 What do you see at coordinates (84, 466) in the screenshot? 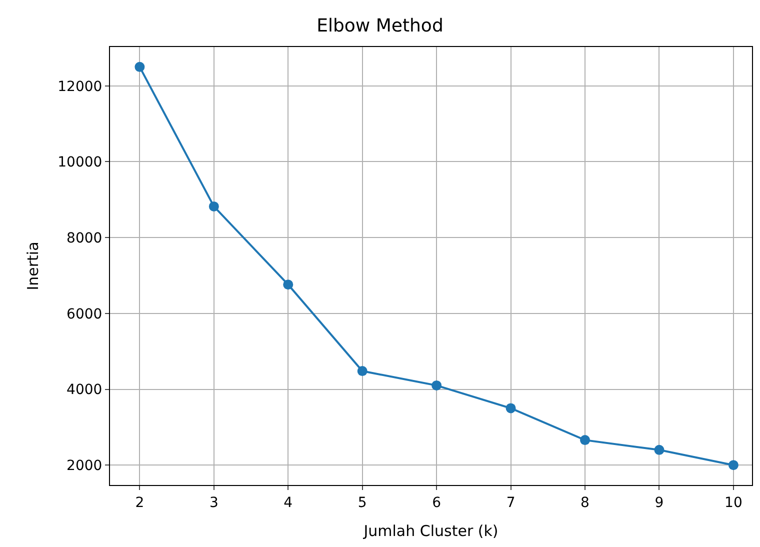
I see `y-tick-label: 2000` at bounding box center [84, 466].